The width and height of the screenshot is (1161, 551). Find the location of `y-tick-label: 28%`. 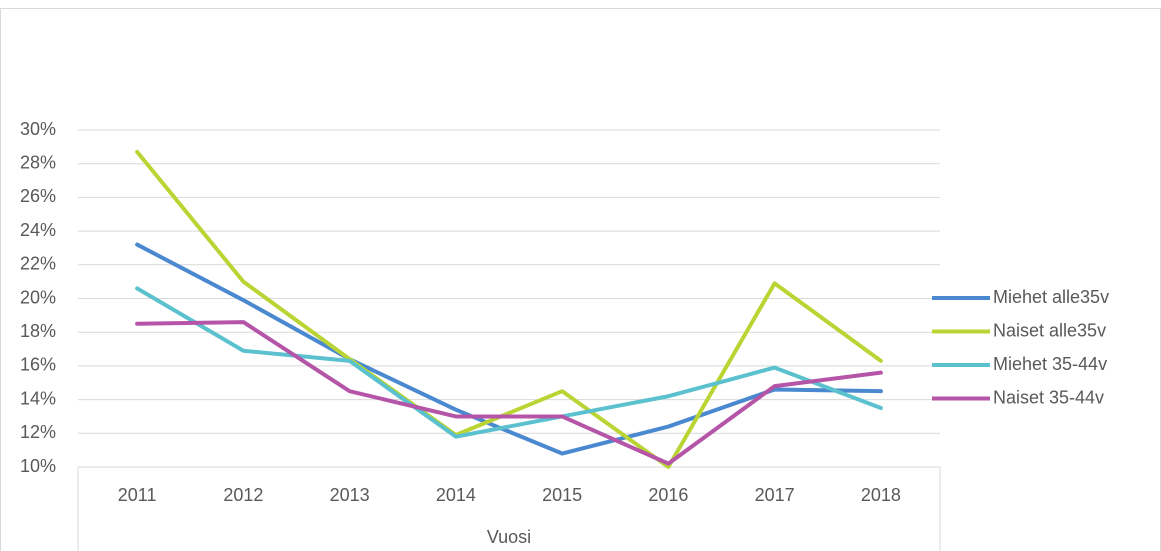

y-tick-label: 28% is located at coordinates (38, 162).